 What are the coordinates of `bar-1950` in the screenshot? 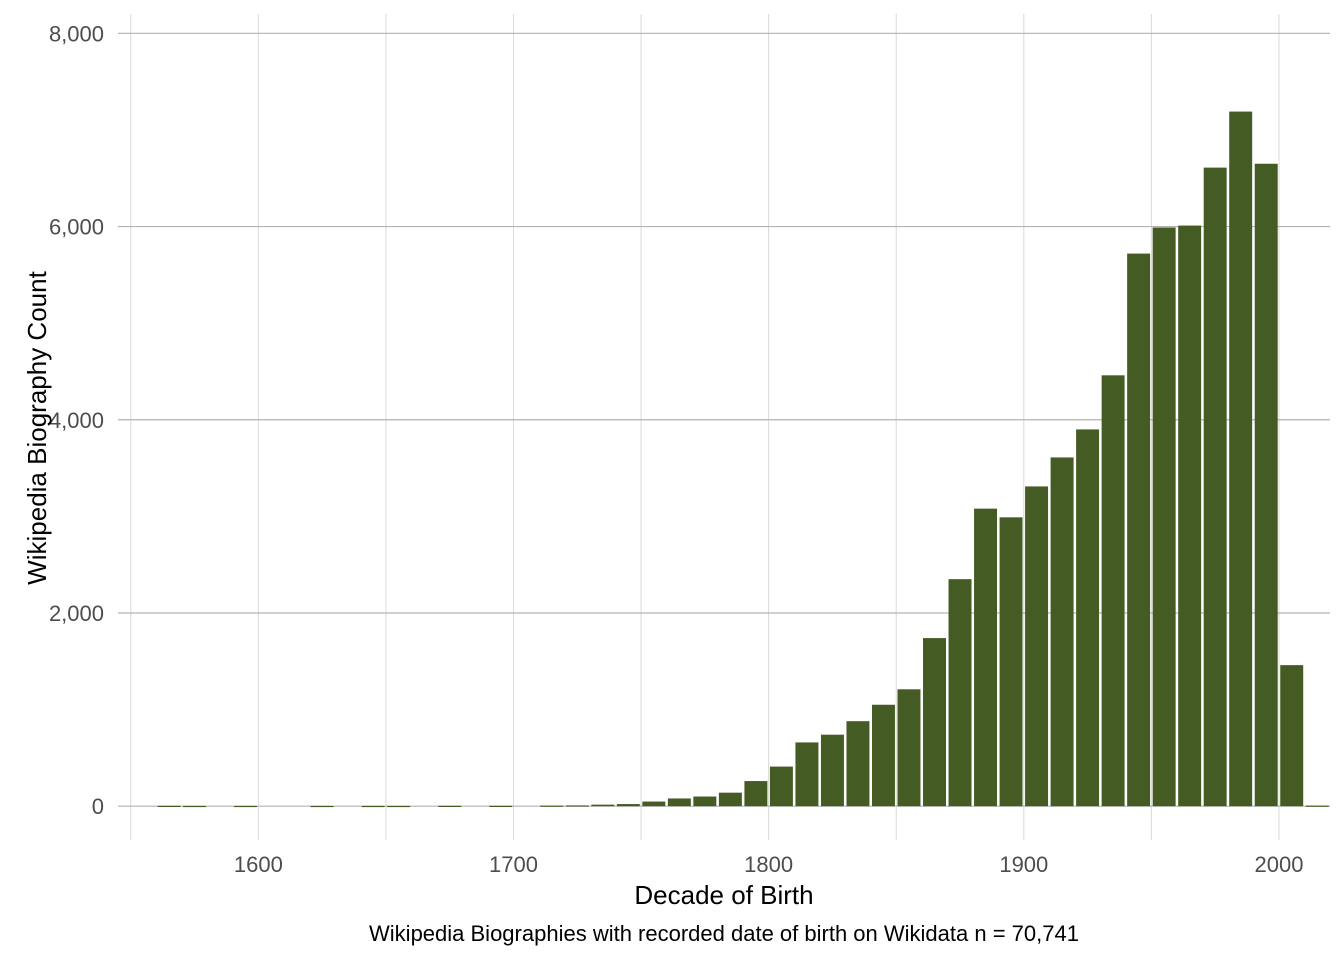 It's located at (1164, 517).